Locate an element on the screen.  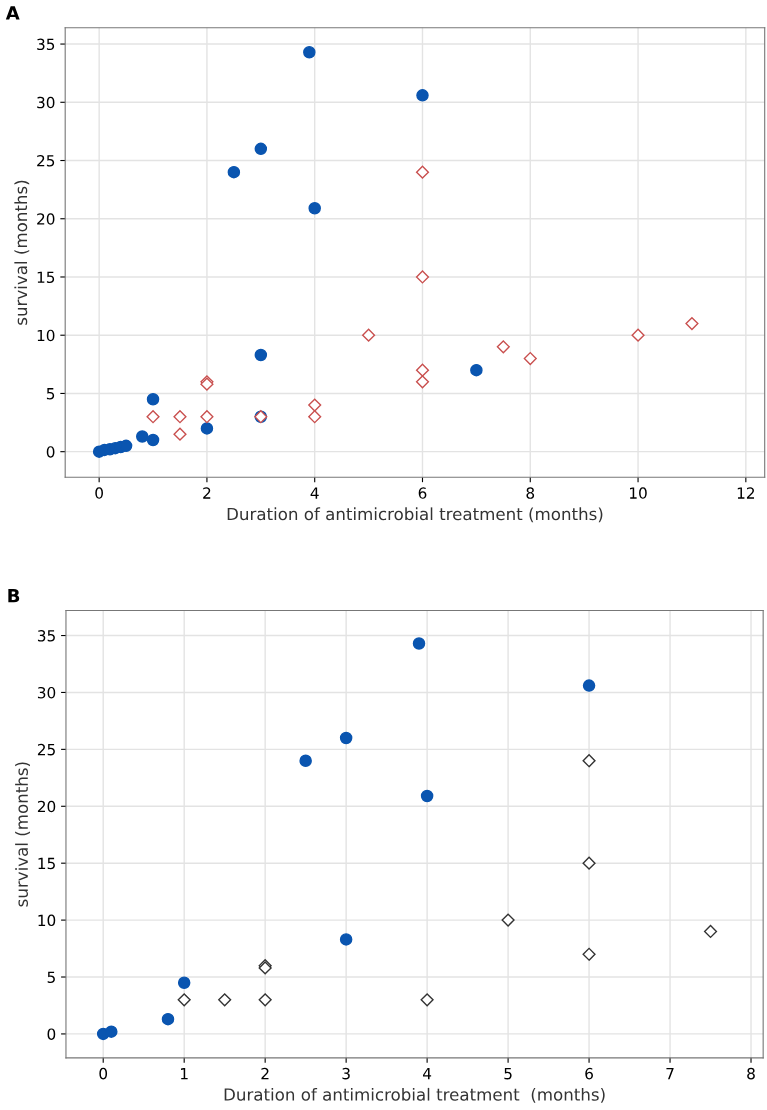
x-tick-label: 10 is located at coordinates (638, 493).